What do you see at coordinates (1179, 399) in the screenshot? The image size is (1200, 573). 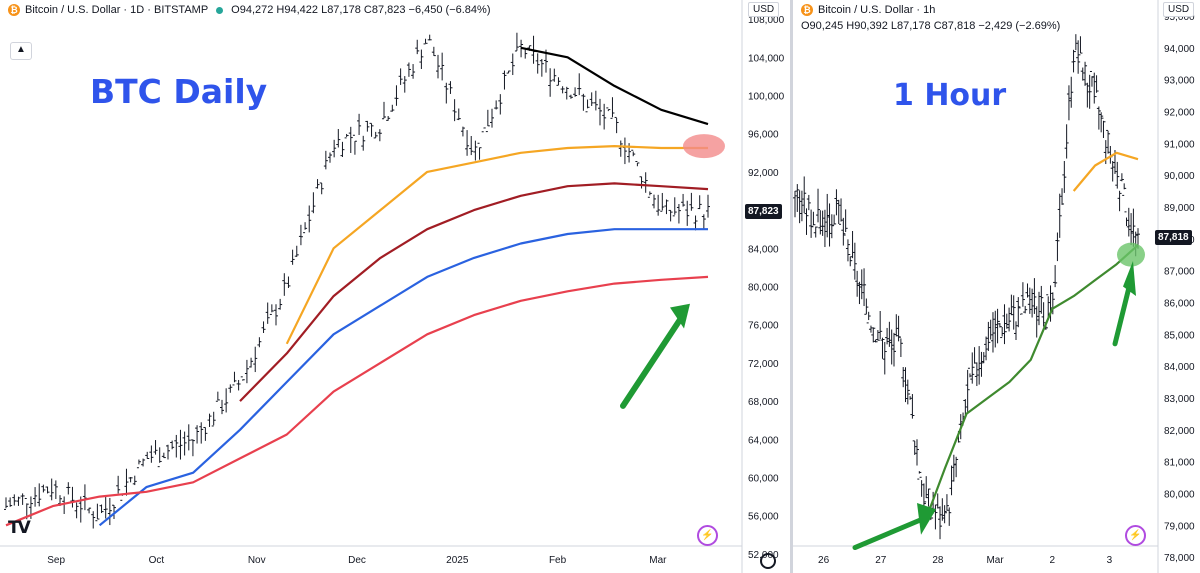 I see `y-tick-label: 83,000` at bounding box center [1179, 399].